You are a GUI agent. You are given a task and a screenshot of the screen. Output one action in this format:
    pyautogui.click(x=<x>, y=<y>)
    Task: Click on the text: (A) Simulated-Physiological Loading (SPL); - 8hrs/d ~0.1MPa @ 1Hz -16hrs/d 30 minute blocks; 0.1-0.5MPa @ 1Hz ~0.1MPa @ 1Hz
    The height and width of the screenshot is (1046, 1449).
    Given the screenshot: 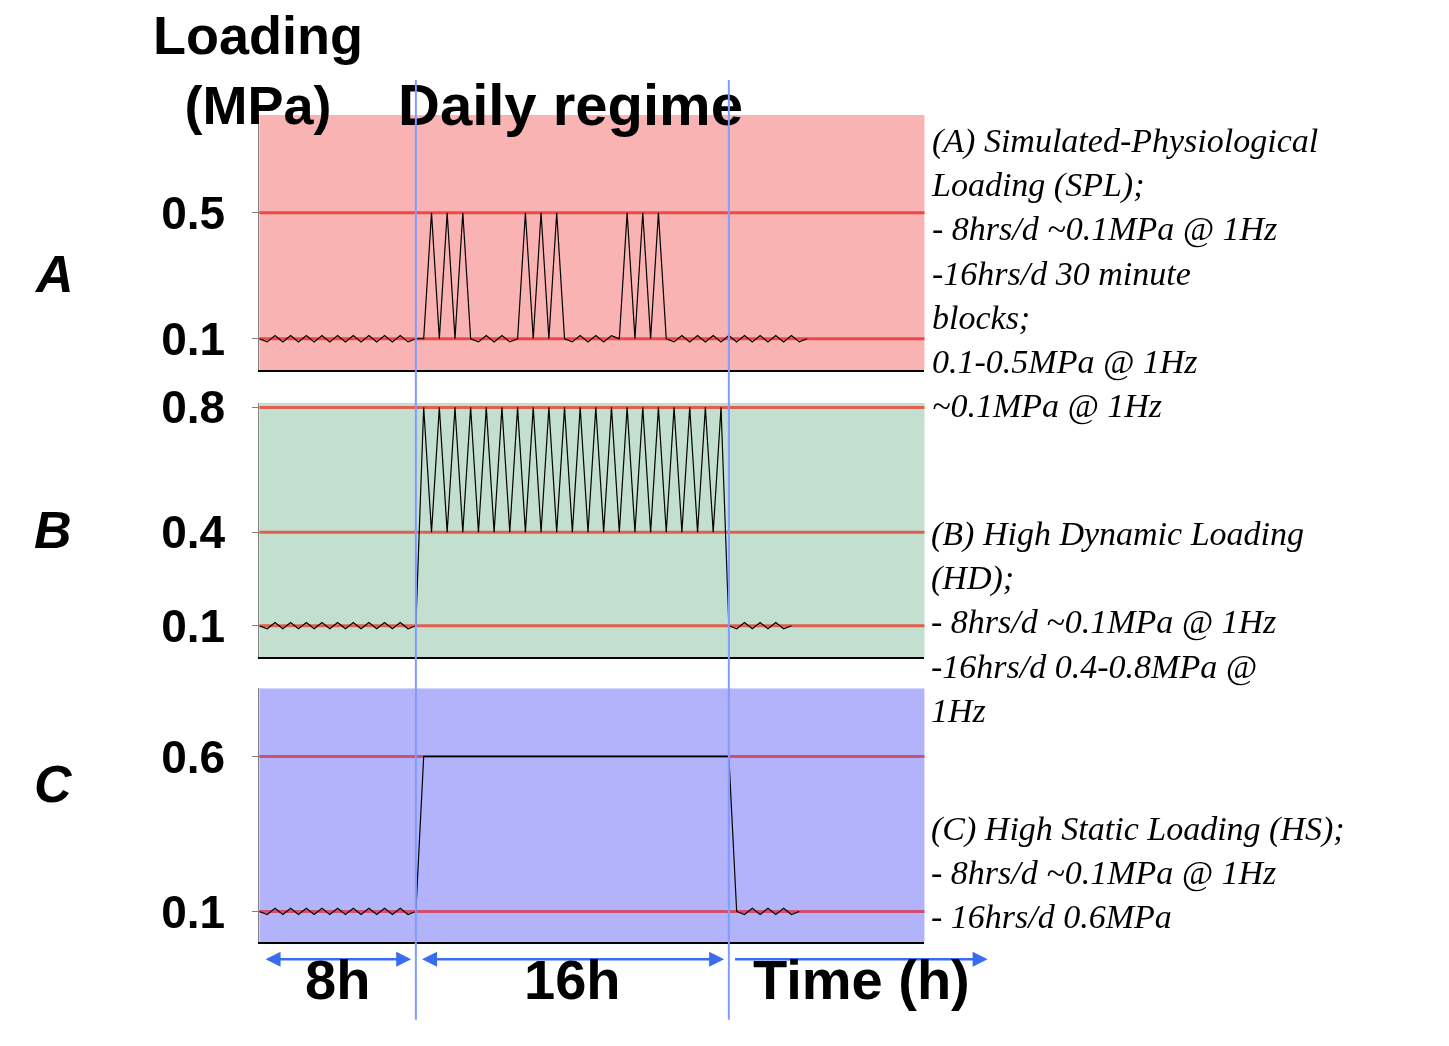 What is the action you would take?
    pyautogui.click(x=1125, y=274)
    